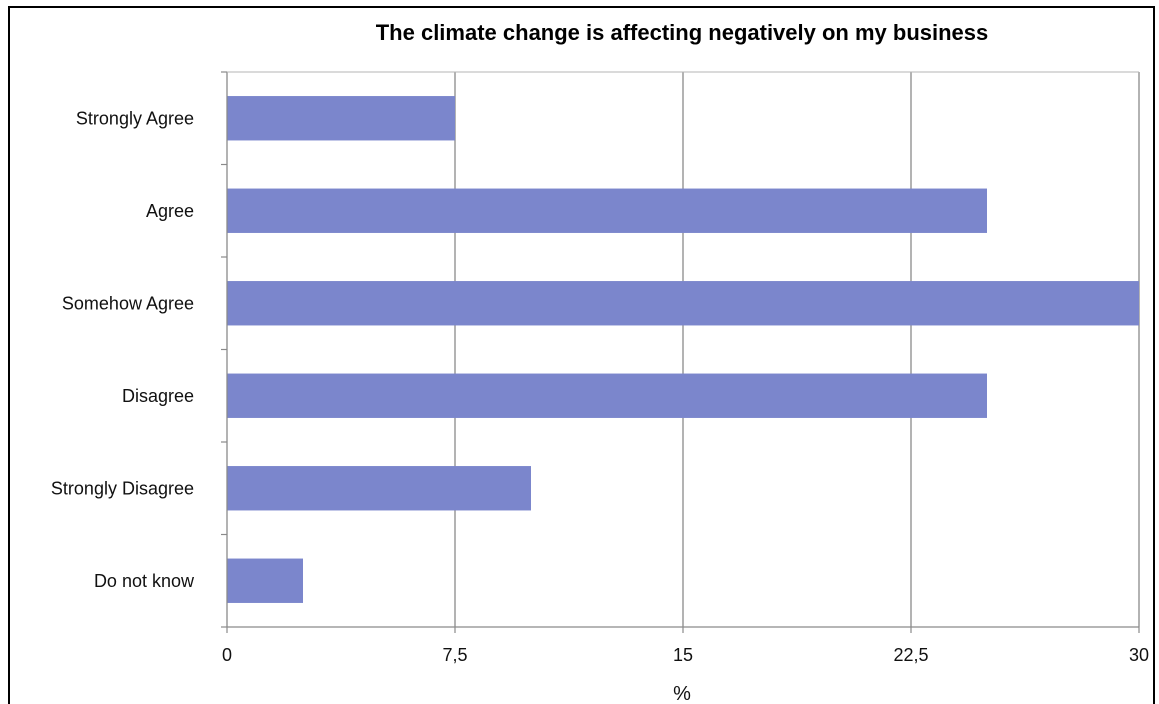 This screenshot has width=1159, height=704. What do you see at coordinates (682, 693) in the screenshot?
I see `x-axis-label: %` at bounding box center [682, 693].